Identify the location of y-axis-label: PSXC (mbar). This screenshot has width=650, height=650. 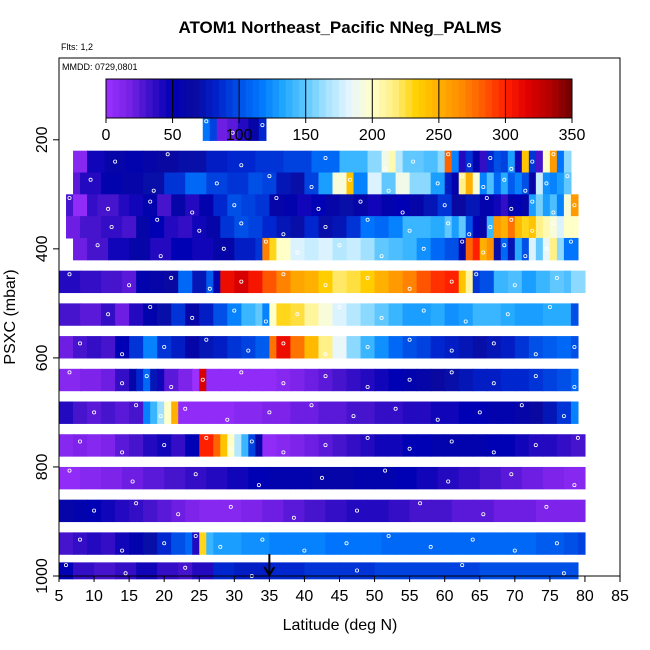
(10, 316).